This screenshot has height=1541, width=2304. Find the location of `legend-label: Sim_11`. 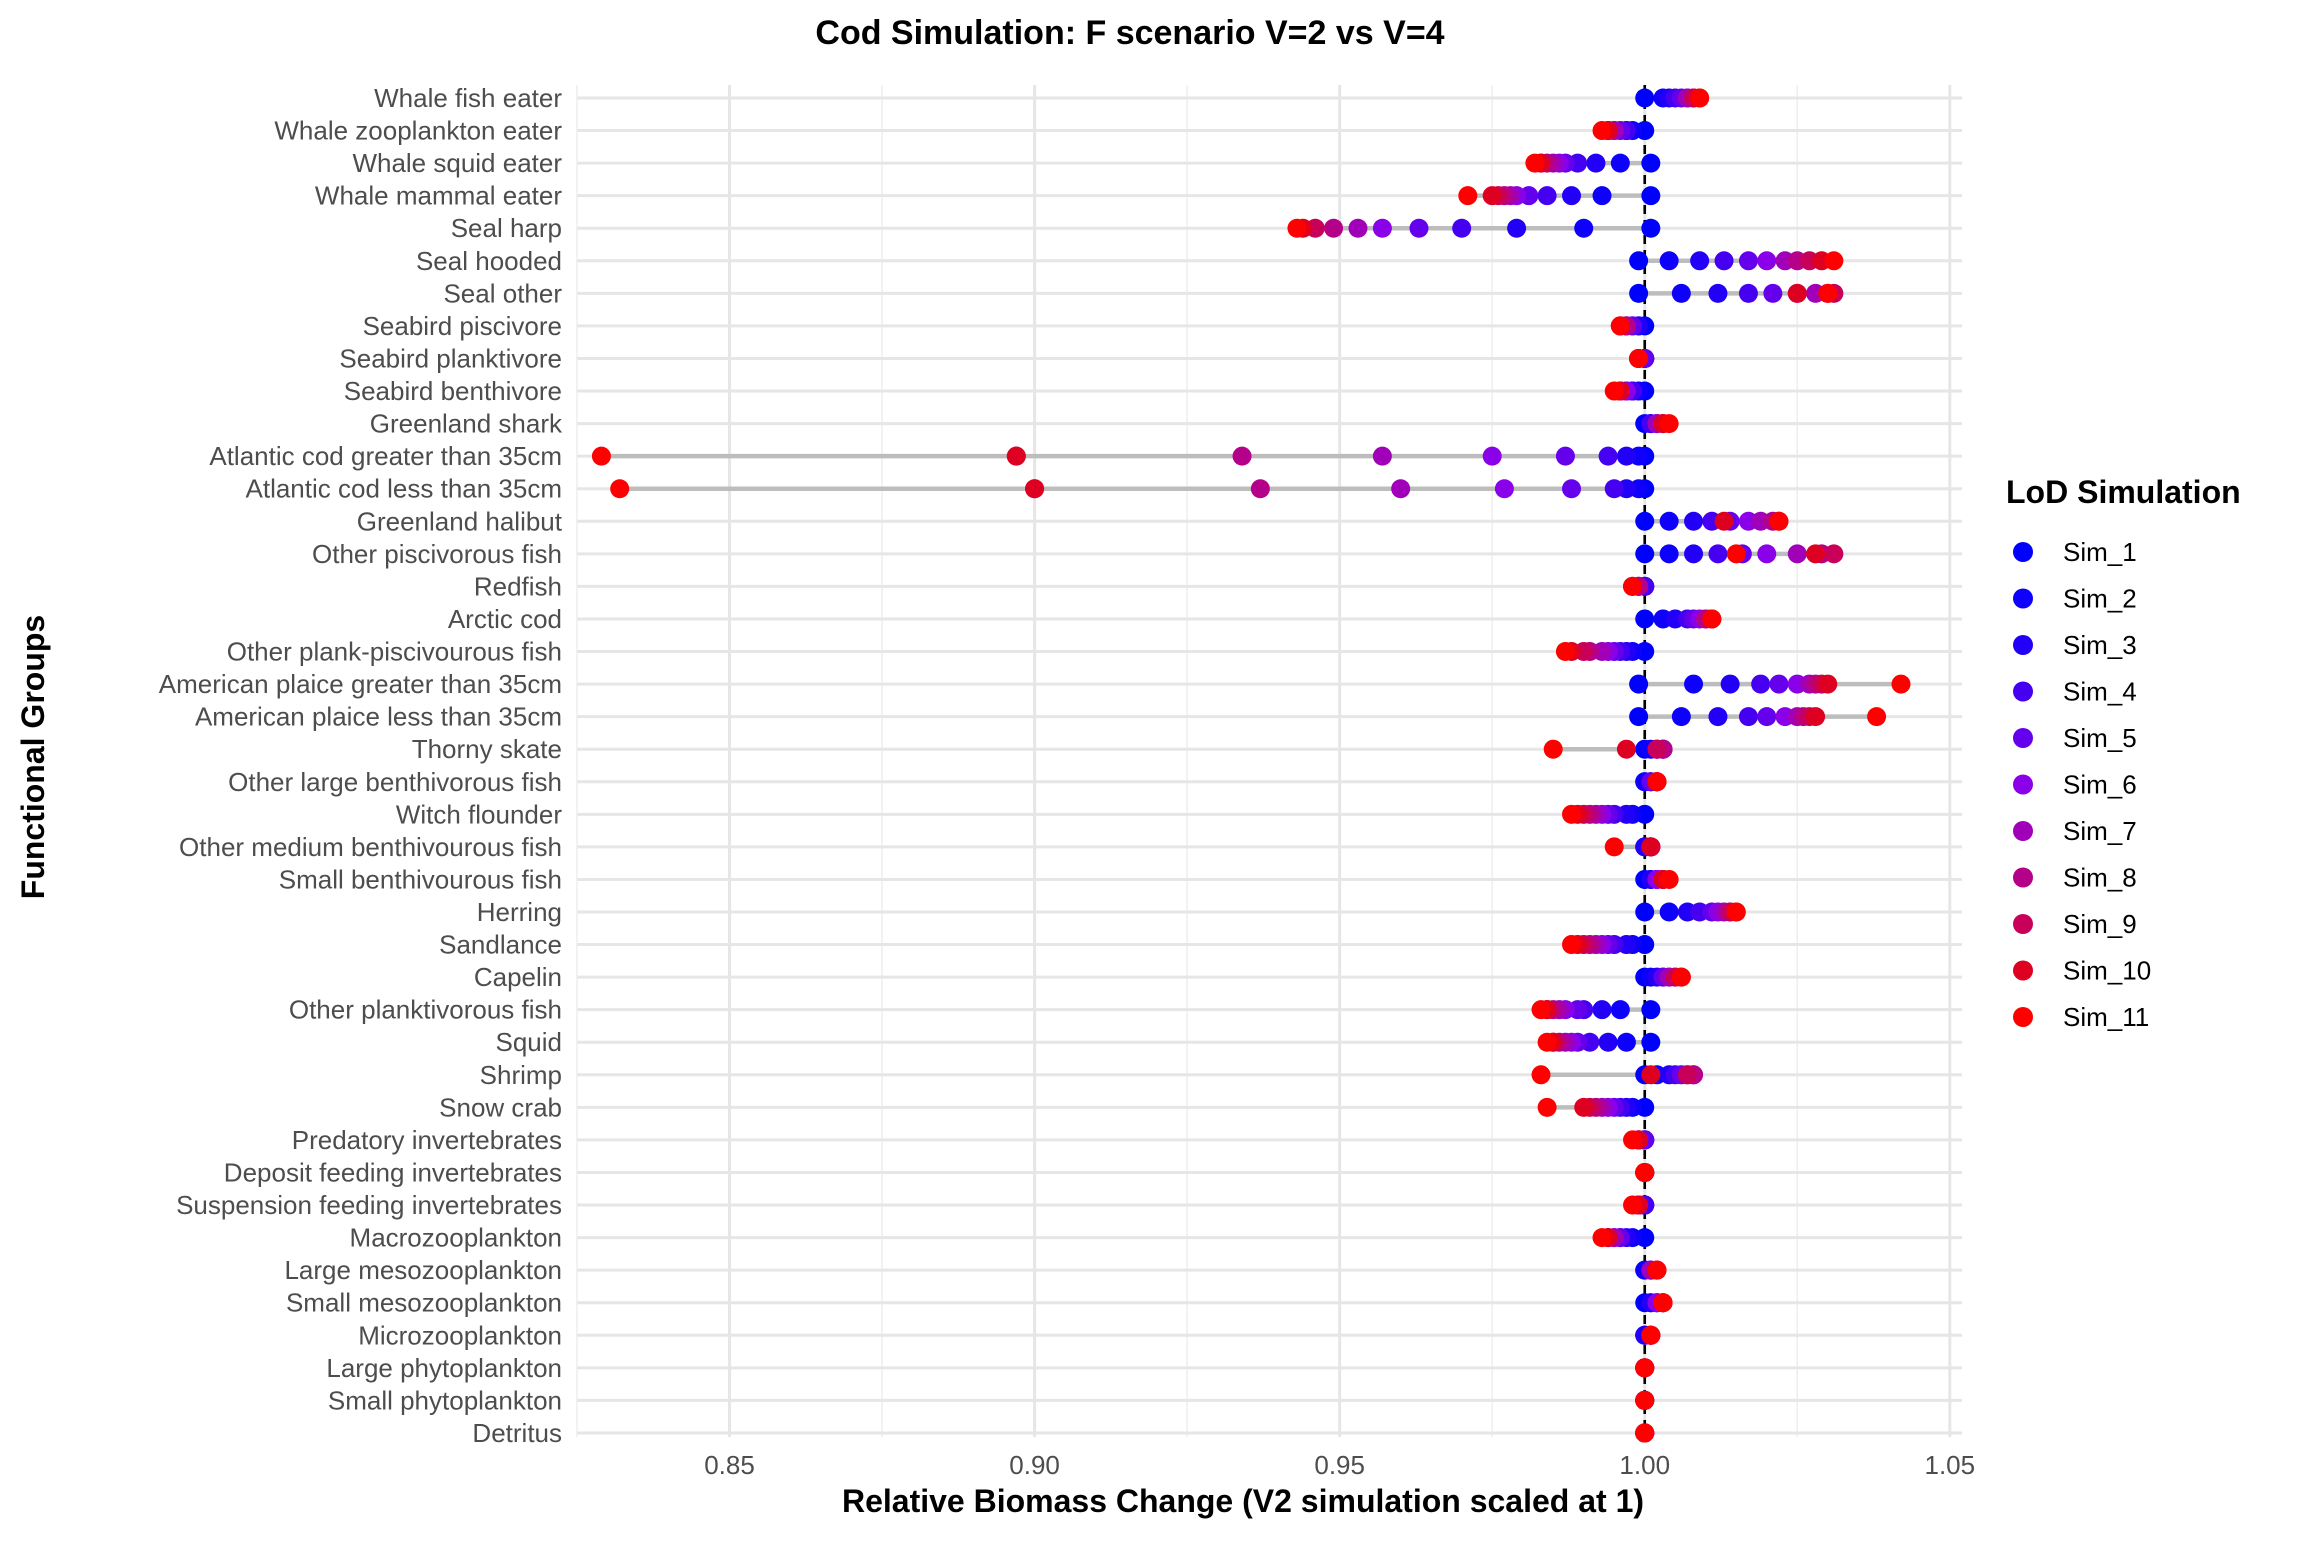

legend-label: Sim_11 is located at coordinates (2106, 1017).